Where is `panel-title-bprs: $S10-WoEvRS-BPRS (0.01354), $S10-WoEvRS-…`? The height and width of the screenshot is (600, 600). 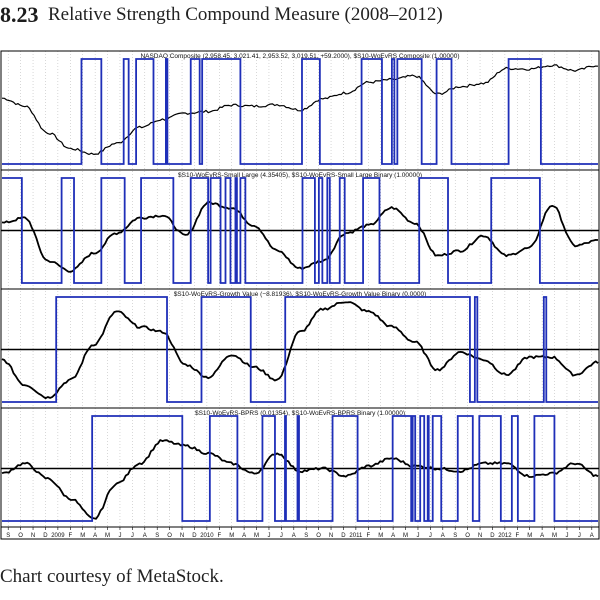 panel-title-bprs: $S10-WoEvRS-BPRS (0.01354), $S10-WoEvRS-… is located at coordinates (300, 413).